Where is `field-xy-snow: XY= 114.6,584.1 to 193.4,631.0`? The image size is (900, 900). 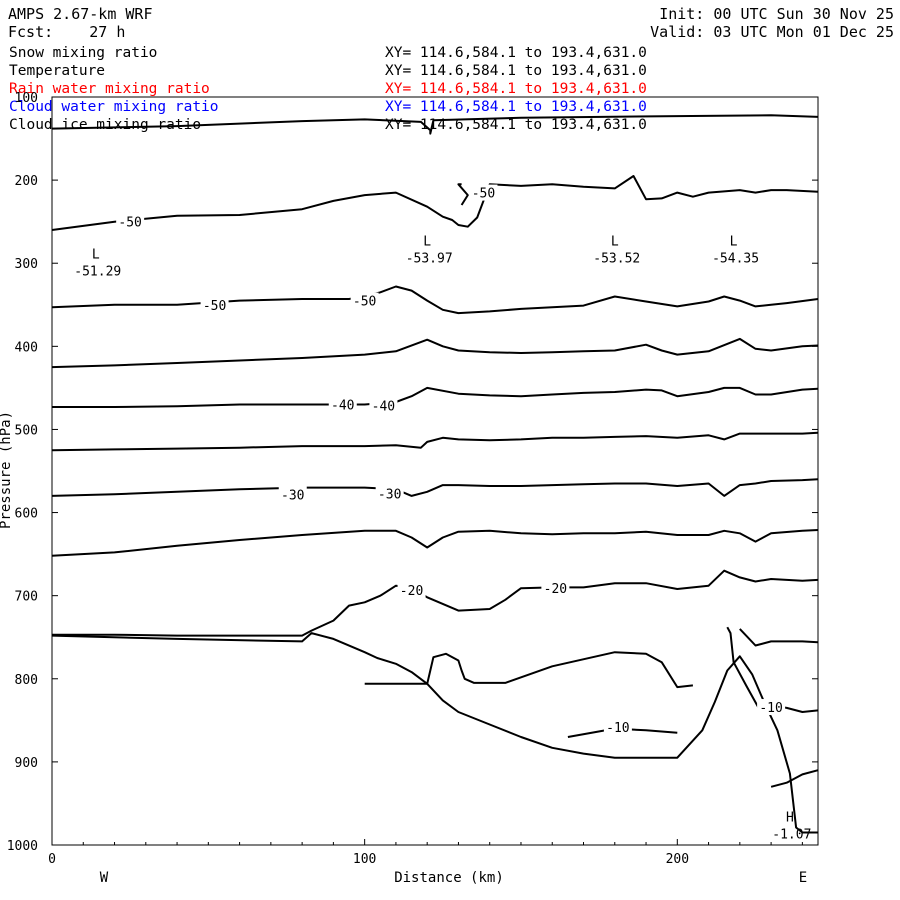 field-xy-snow: XY= 114.6,584.1 to 193.4,631.0 is located at coordinates (516, 53).